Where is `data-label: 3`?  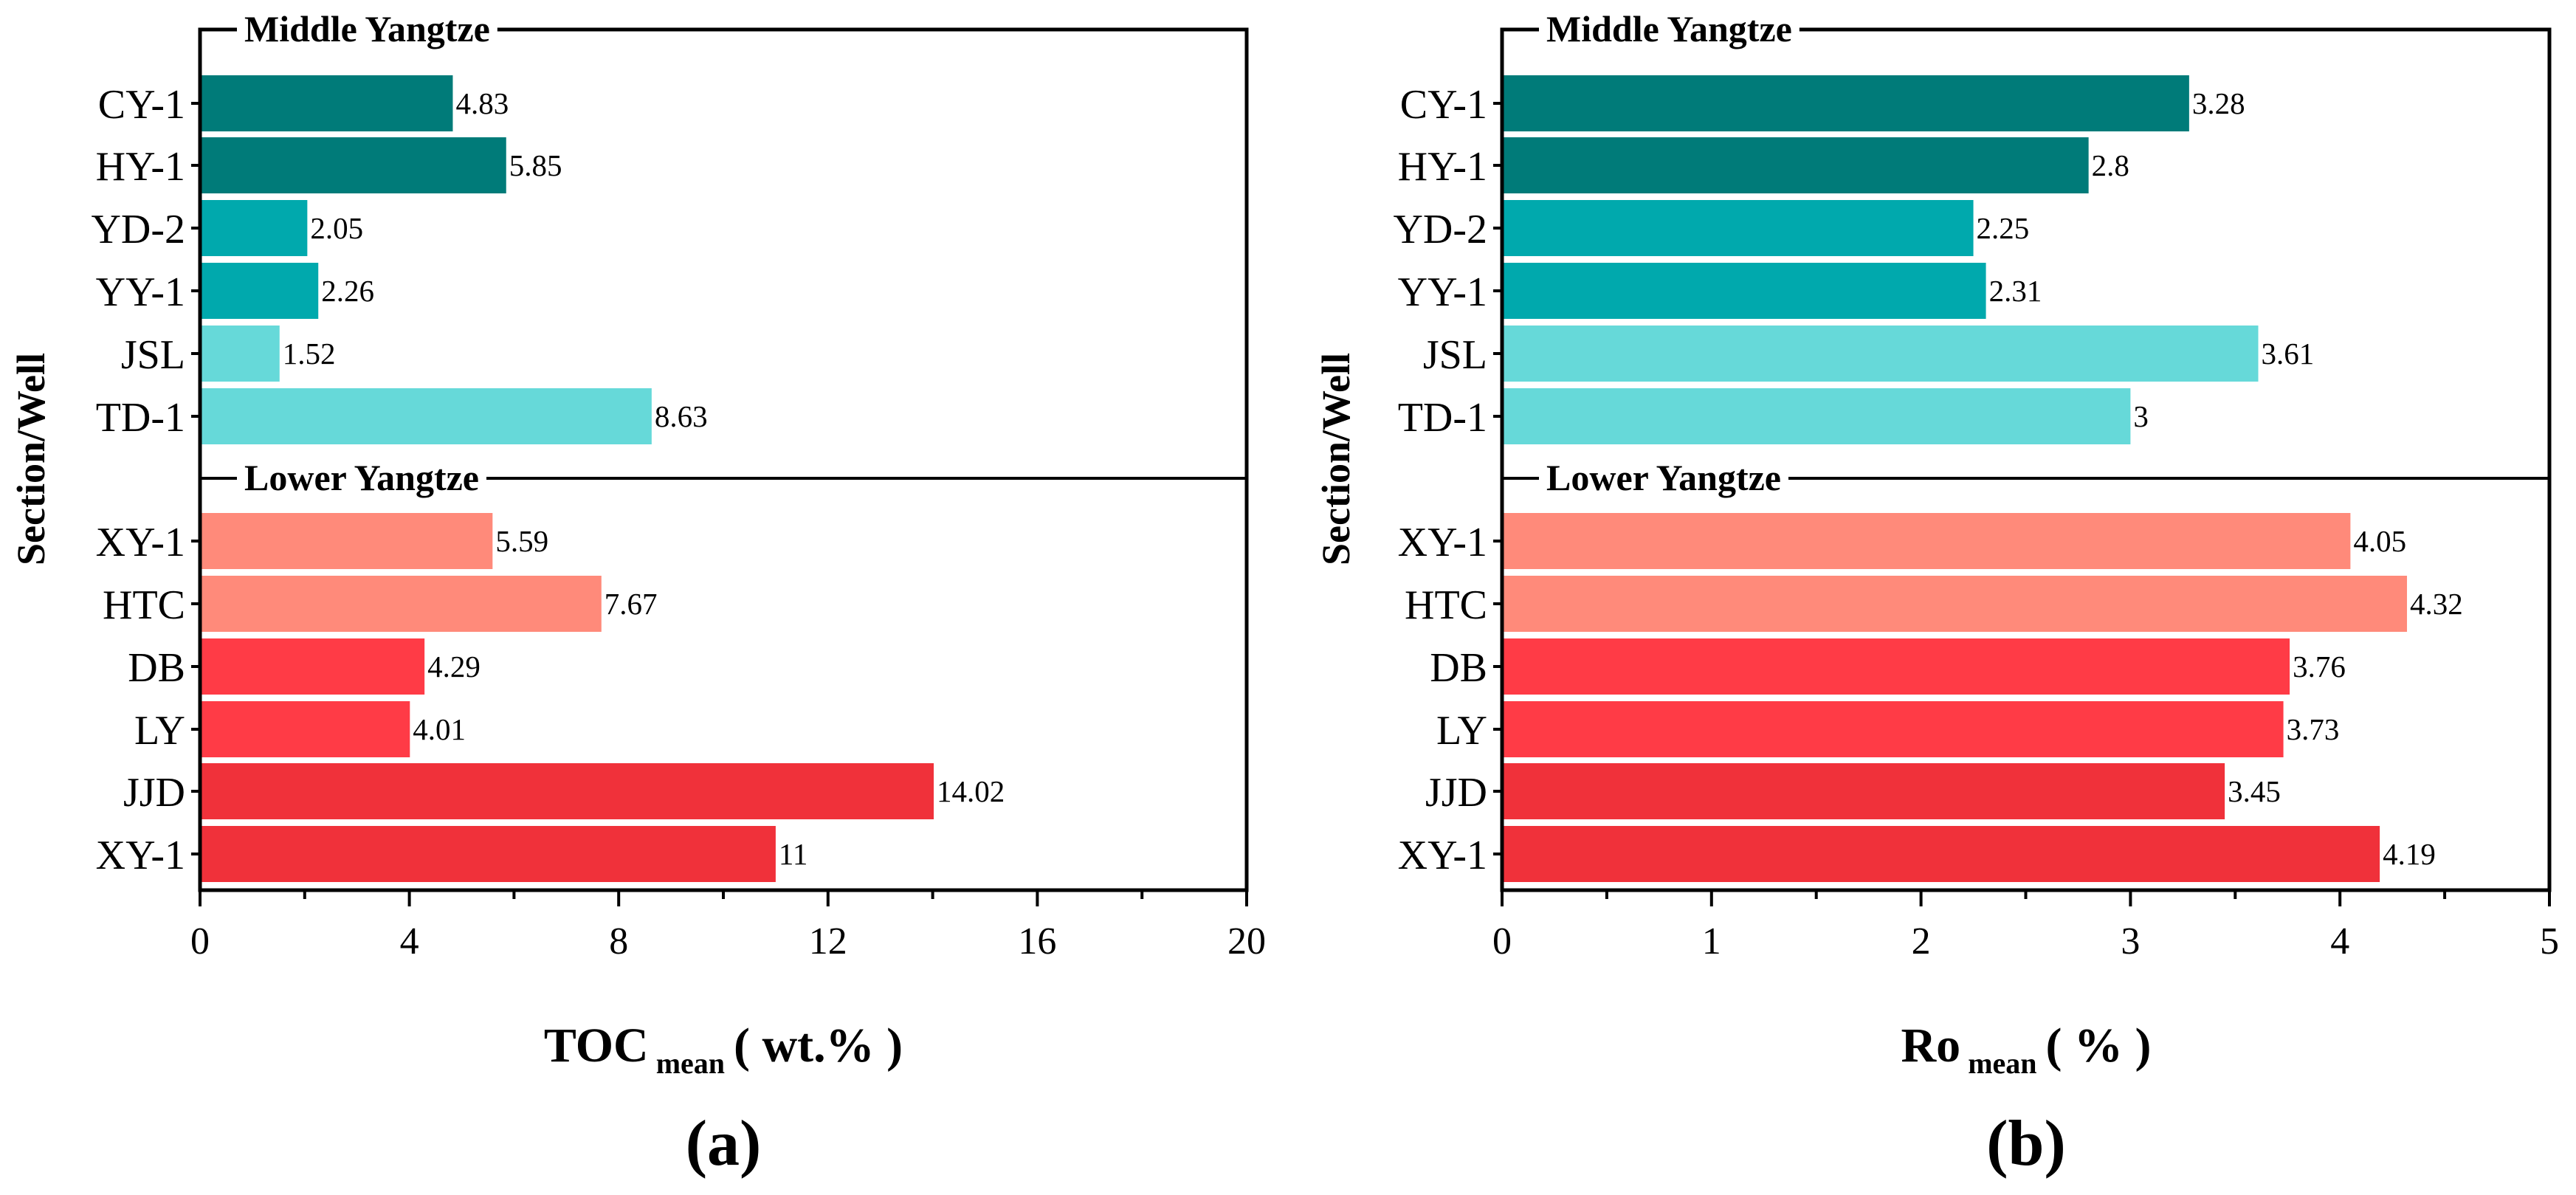
data-label: 3 is located at coordinates (2141, 416).